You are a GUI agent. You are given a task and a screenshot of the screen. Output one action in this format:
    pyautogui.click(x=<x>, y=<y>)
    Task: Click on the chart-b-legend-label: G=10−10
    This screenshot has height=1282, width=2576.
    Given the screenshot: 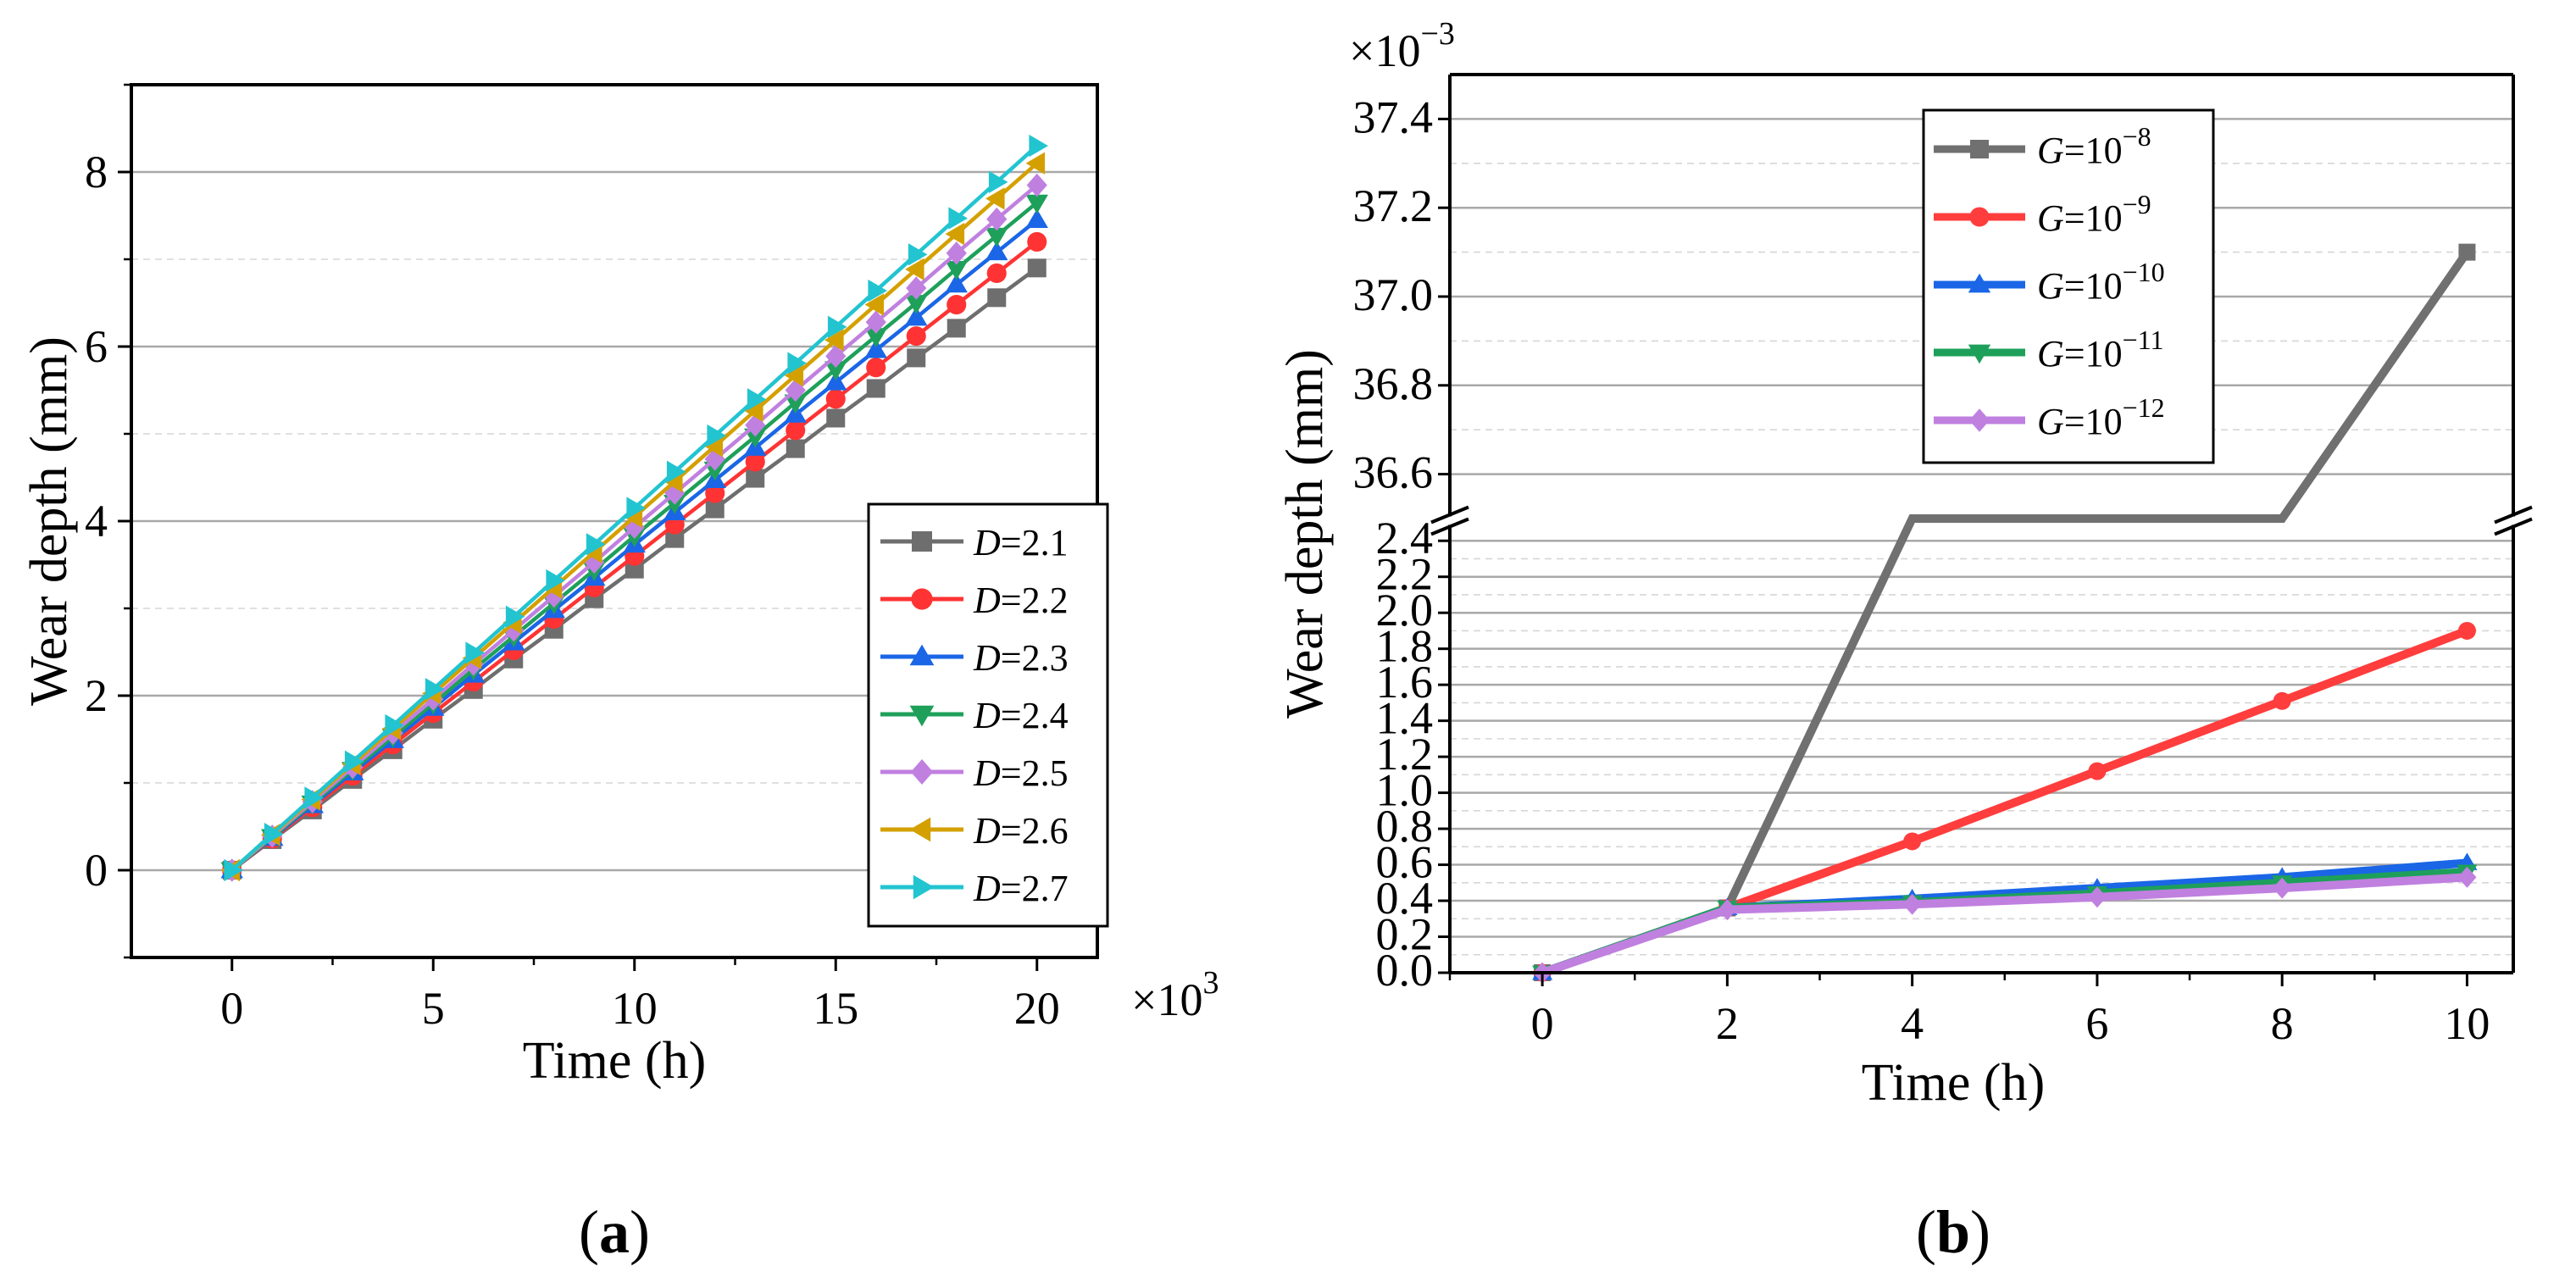 What is the action you would take?
    pyautogui.click(x=2101, y=282)
    